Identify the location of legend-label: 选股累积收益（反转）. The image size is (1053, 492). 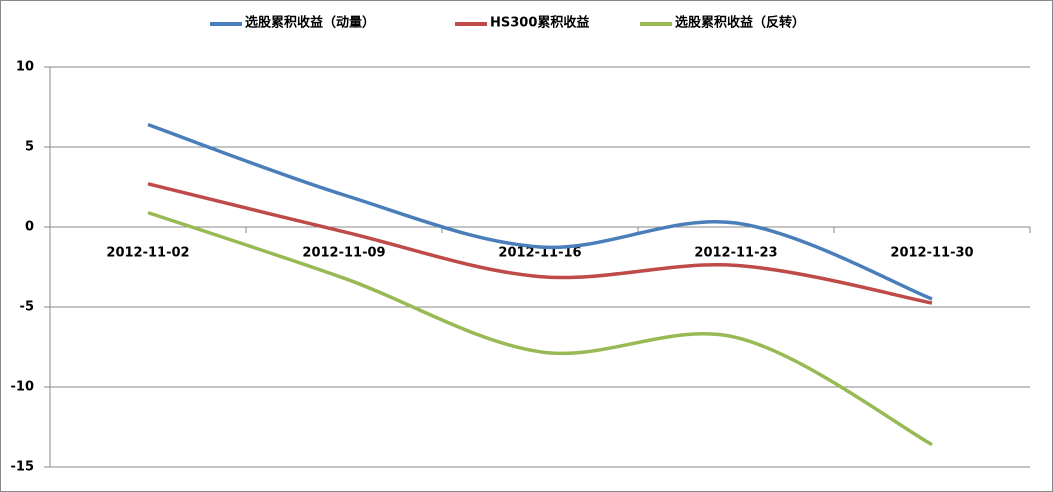
(740, 23).